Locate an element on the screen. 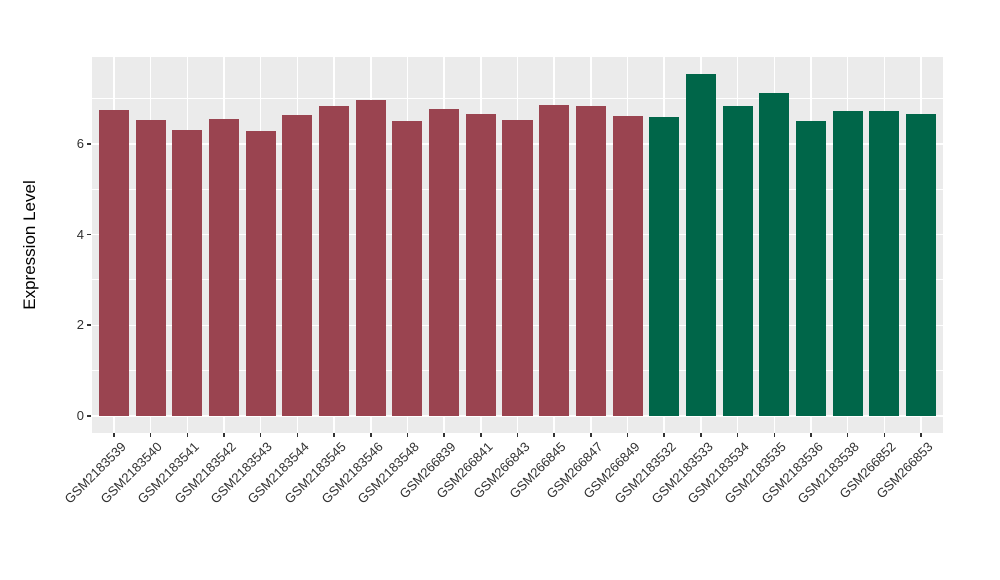 This screenshot has width=1000, height=580. bar-GSM2183544 is located at coordinates (297, 265).